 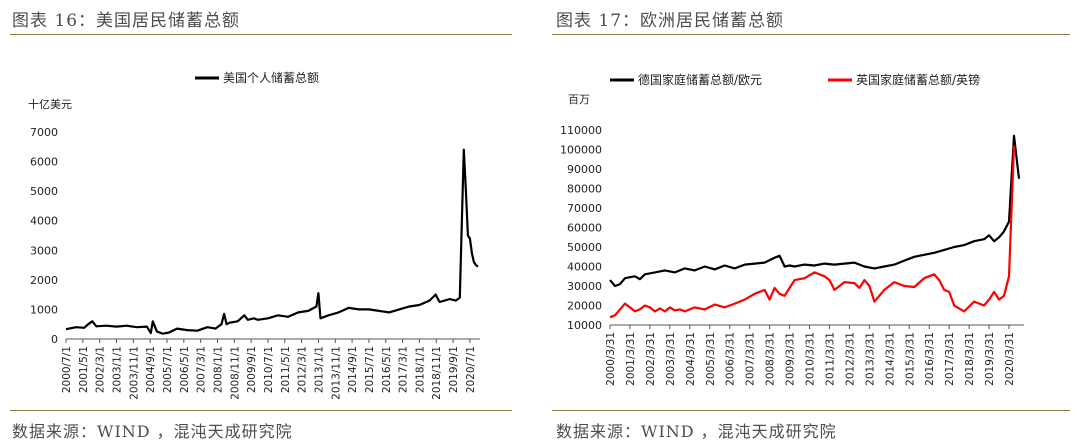 What do you see at coordinates (581, 150) in the screenshot?
I see `y-tick-label: 100000` at bounding box center [581, 150].